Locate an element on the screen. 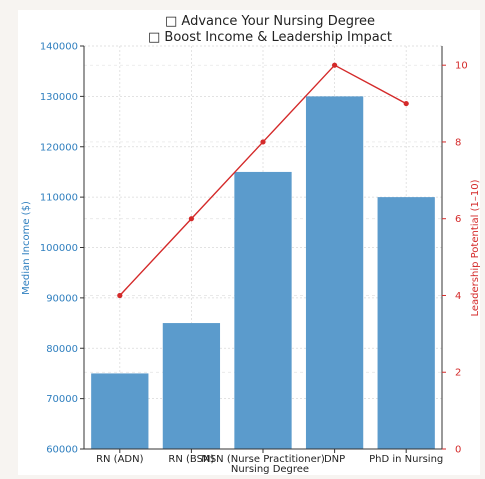 The height and width of the screenshot is (479, 485). y2-tick-label: 6 is located at coordinates (458, 219).